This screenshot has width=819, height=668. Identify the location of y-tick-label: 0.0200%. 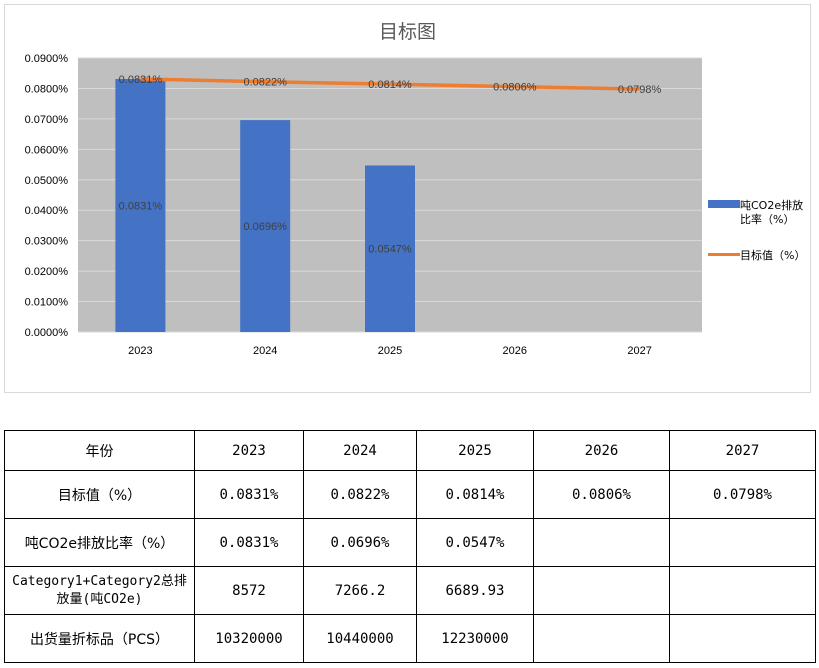
(47, 272).